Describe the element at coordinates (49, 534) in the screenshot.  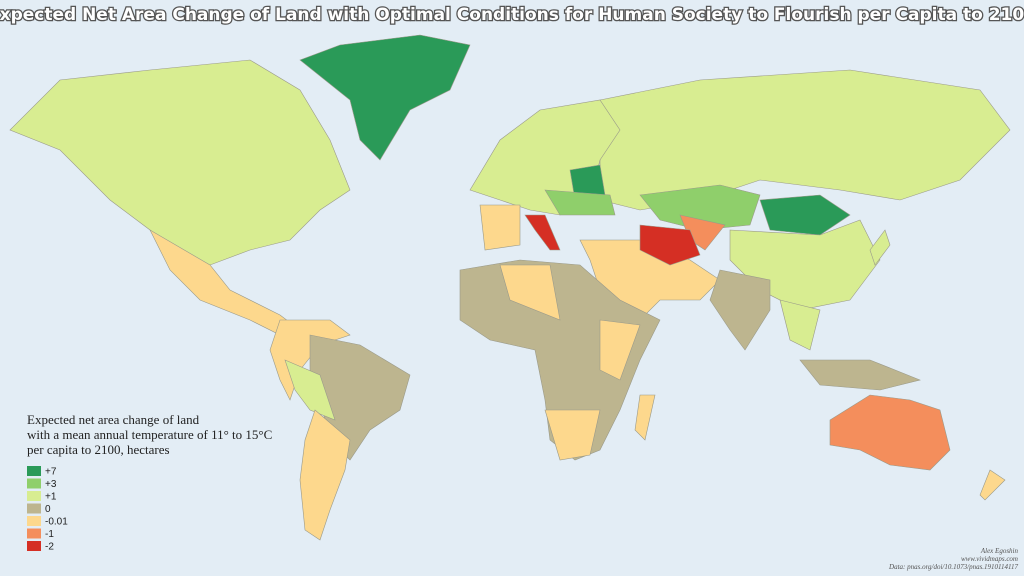
I see `legend-label: -1` at that location.